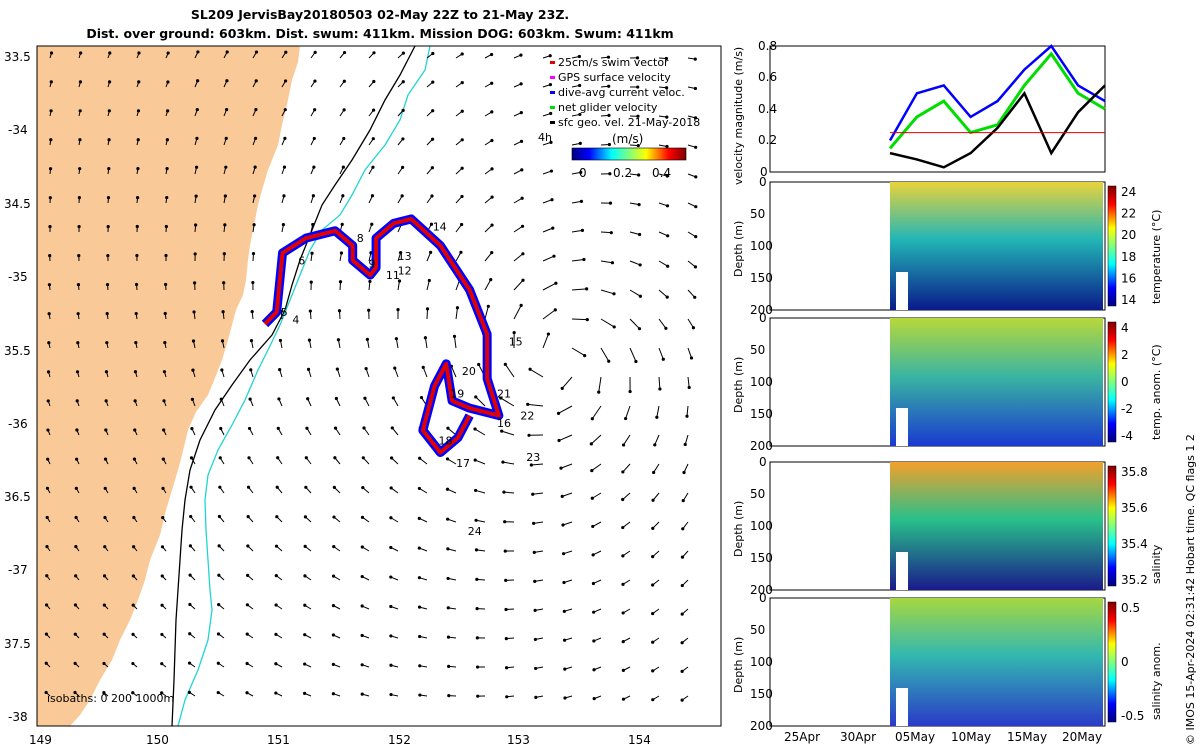  Describe the element at coordinates (1156, 564) in the screenshot. I see `colorbar-label: salinity` at that location.